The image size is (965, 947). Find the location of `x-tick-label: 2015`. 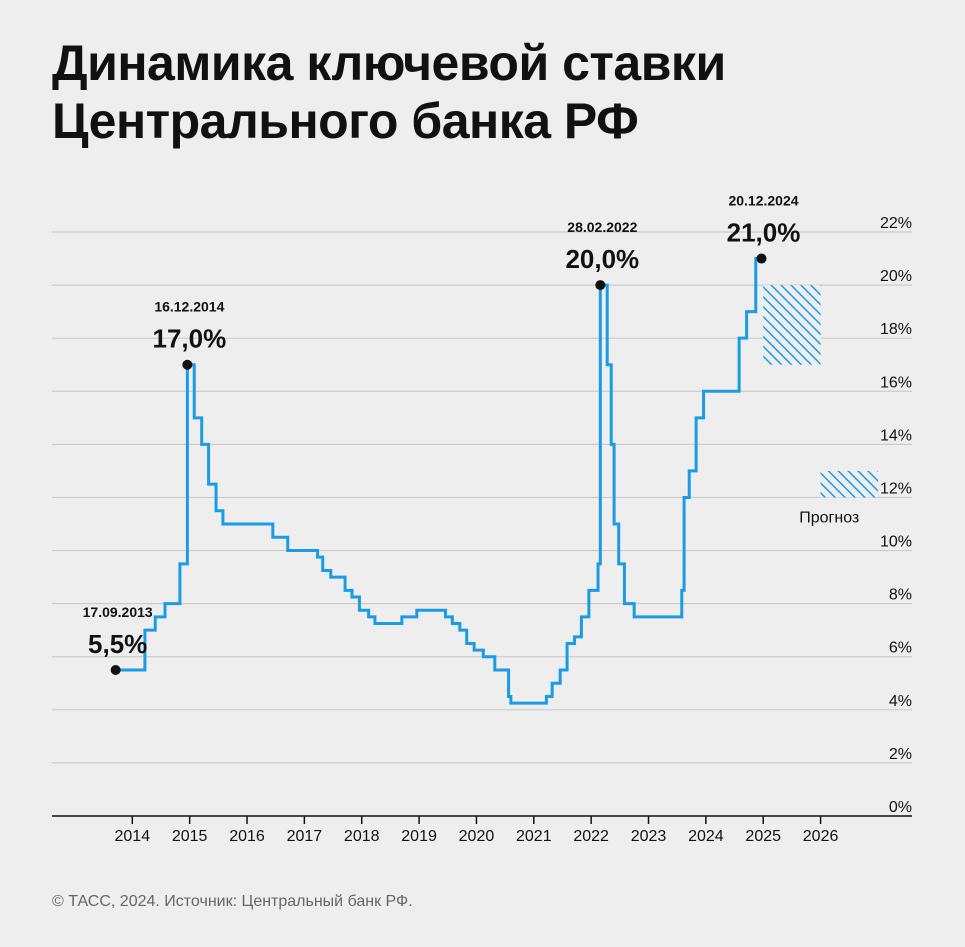

x-tick-label: 2015 is located at coordinates (190, 836).